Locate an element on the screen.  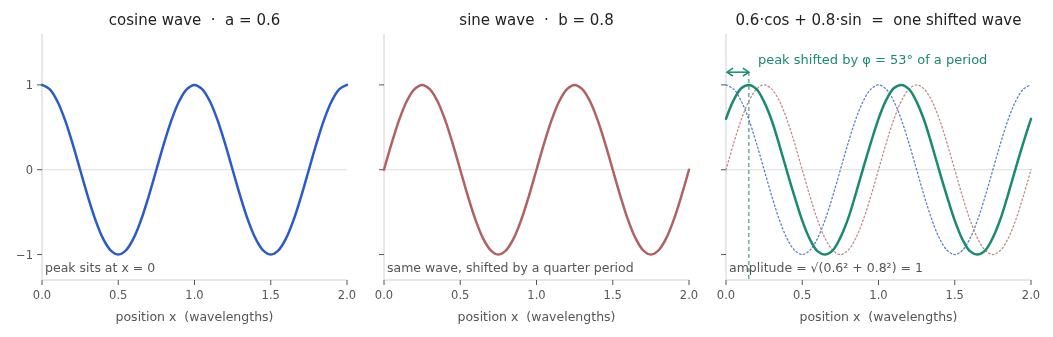
y-tick-label: −1 is located at coordinates (24, 254).